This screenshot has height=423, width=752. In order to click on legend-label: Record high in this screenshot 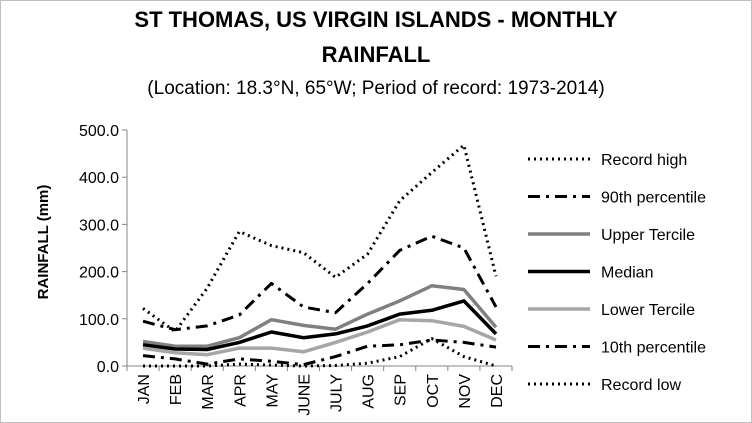, I will do `click(644, 160)`.